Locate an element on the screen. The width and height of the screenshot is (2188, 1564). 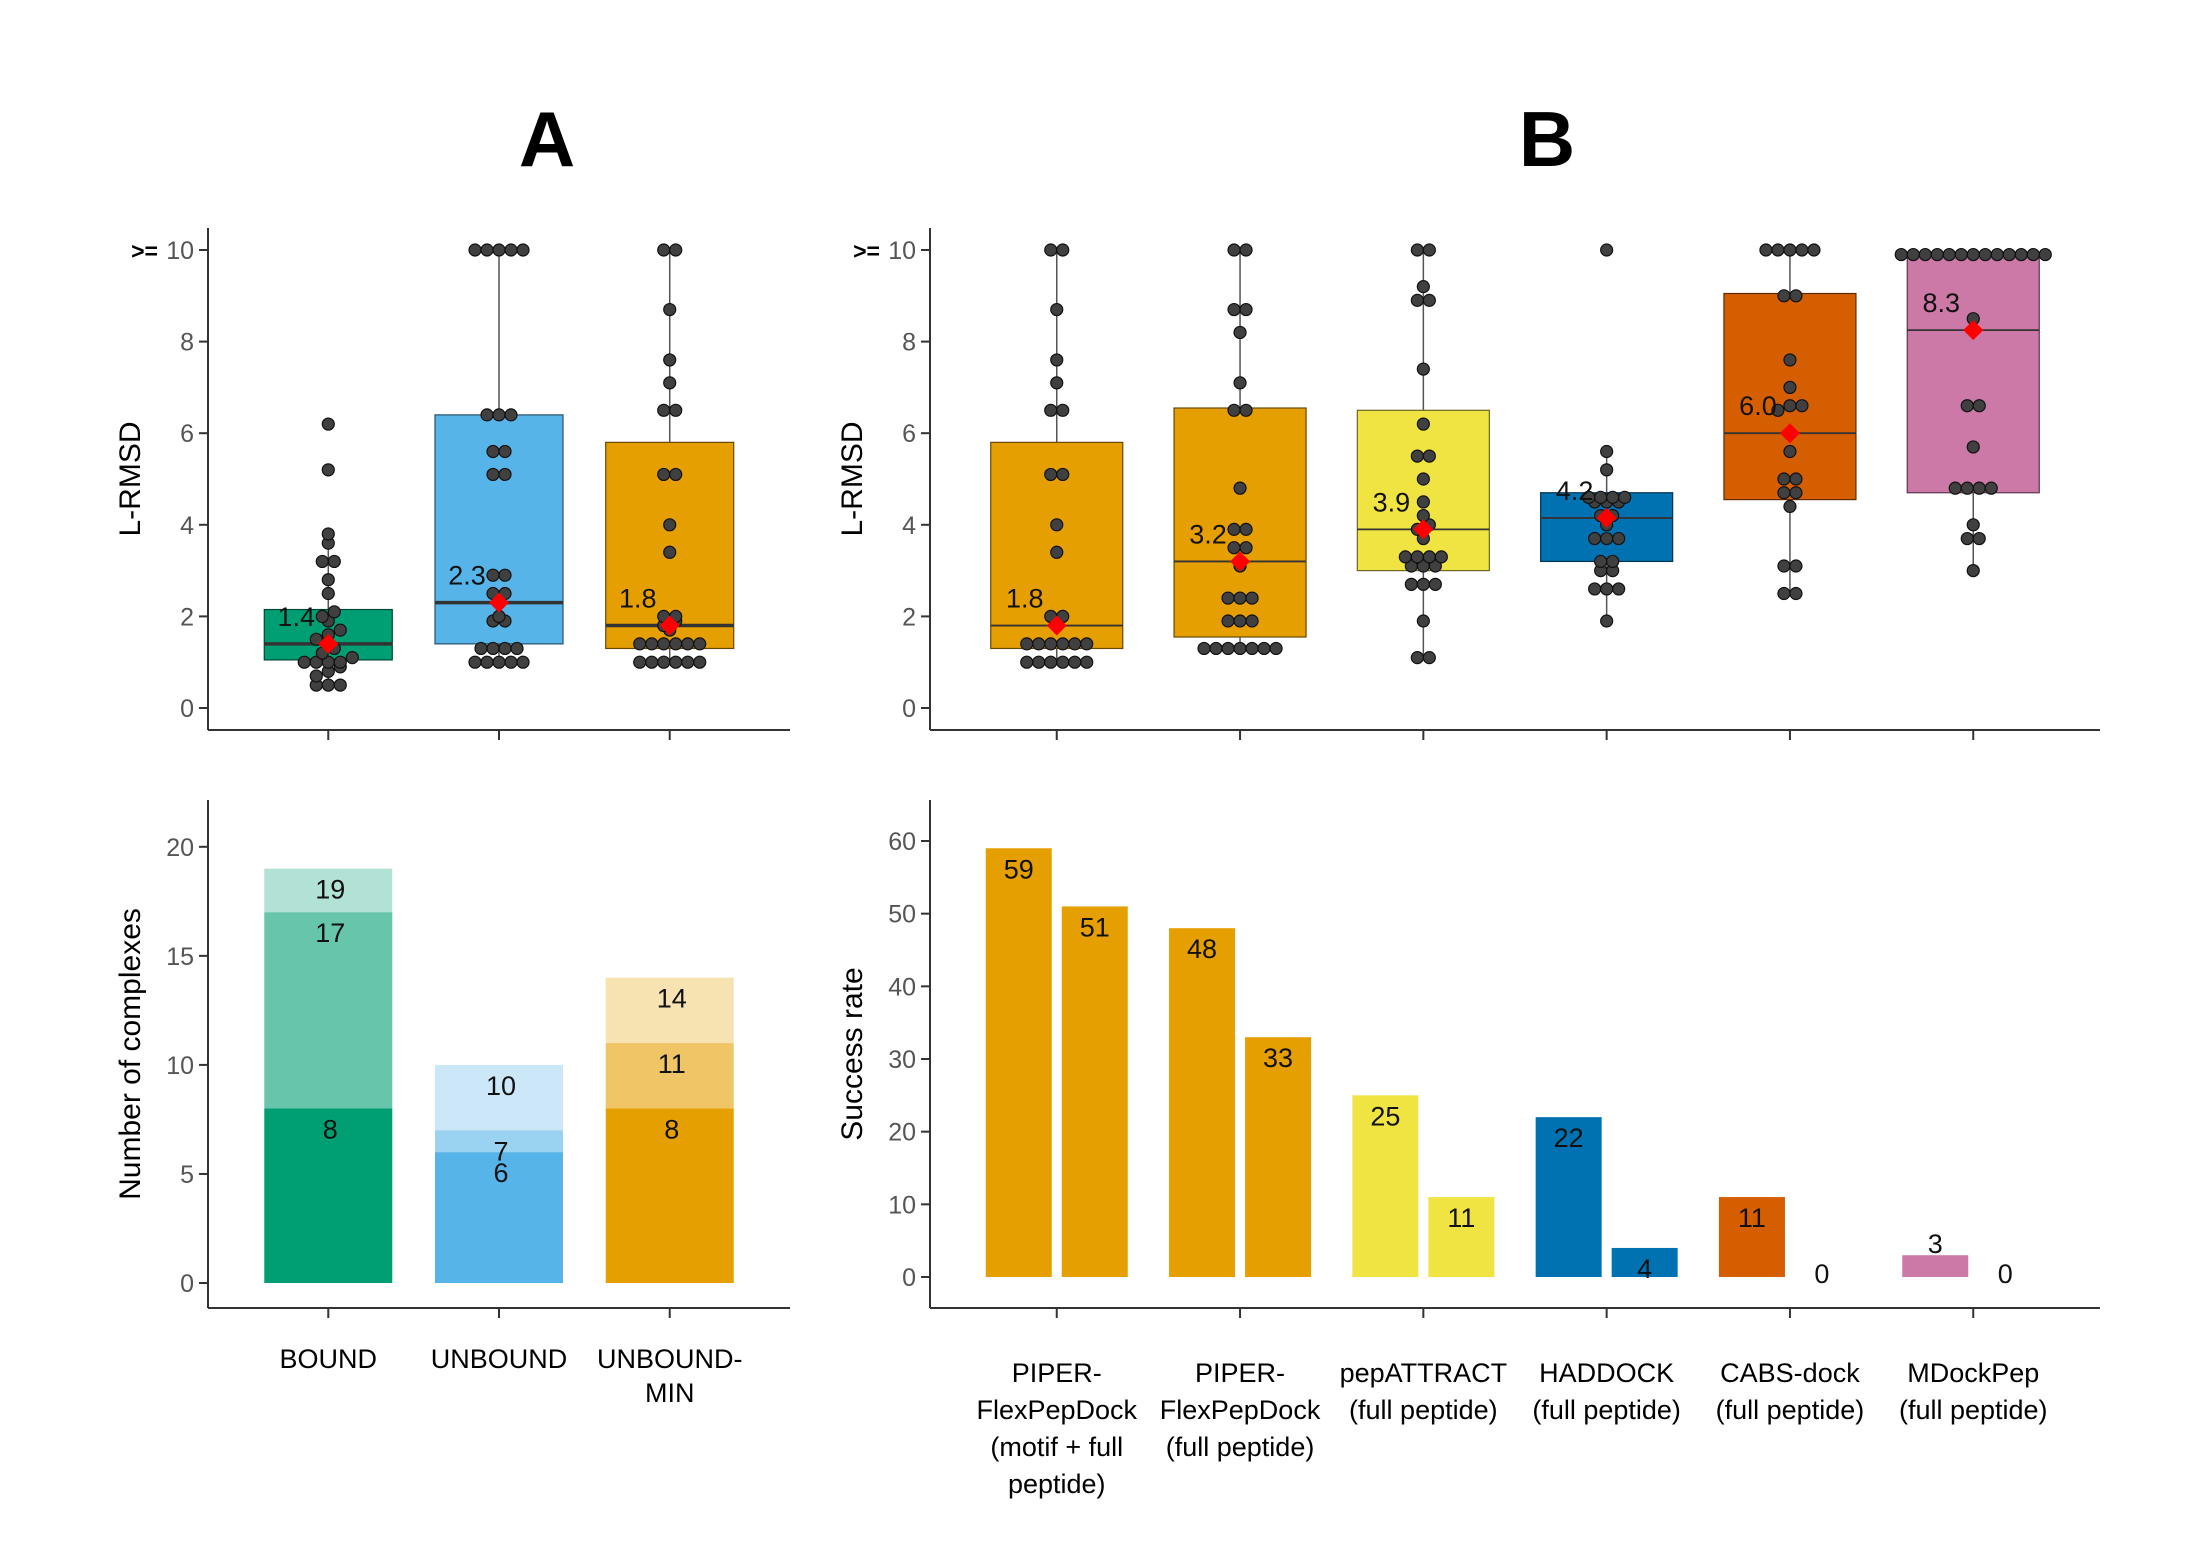
x-category-label: PIPER- is located at coordinates (1057, 1373).